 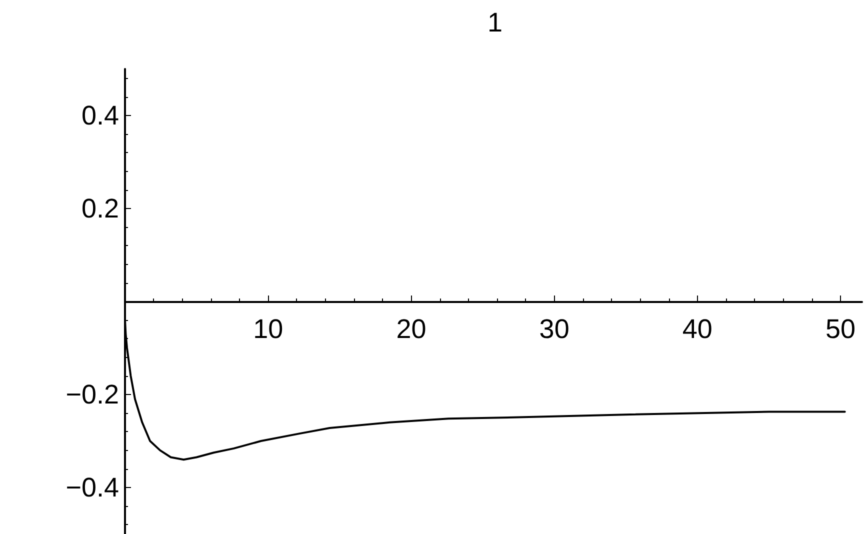 I want to click on y-tick-label: −0.2, so click(x=92, y=395).